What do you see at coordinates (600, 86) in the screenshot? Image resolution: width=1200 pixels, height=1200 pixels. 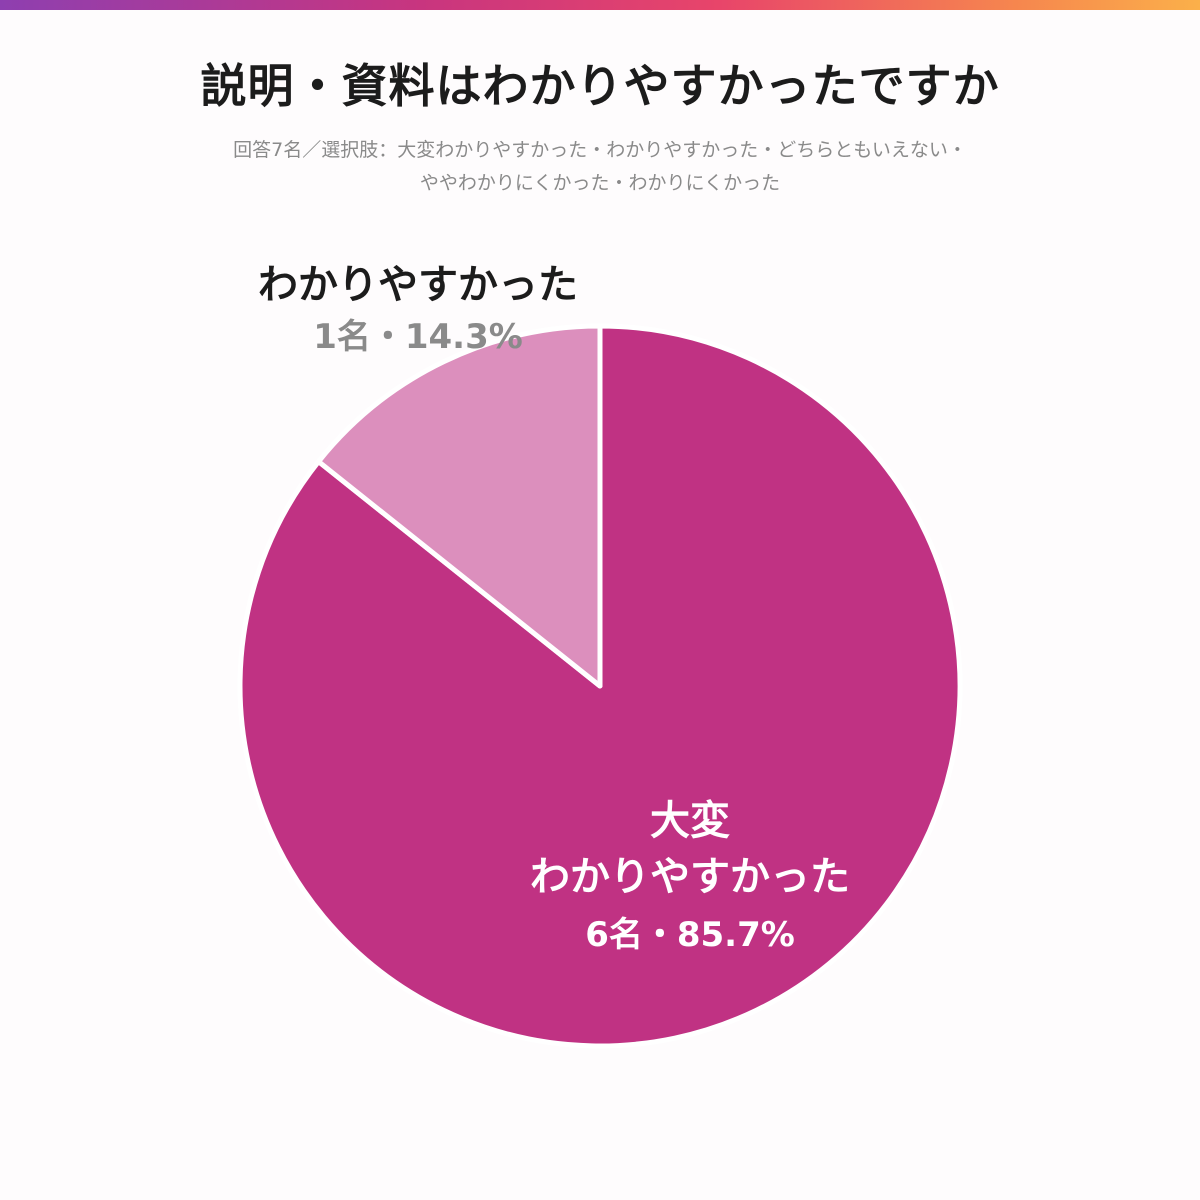 I see `chart-title: 説明・資料はわかりやすかったですか` at bounding box center [600, 86].